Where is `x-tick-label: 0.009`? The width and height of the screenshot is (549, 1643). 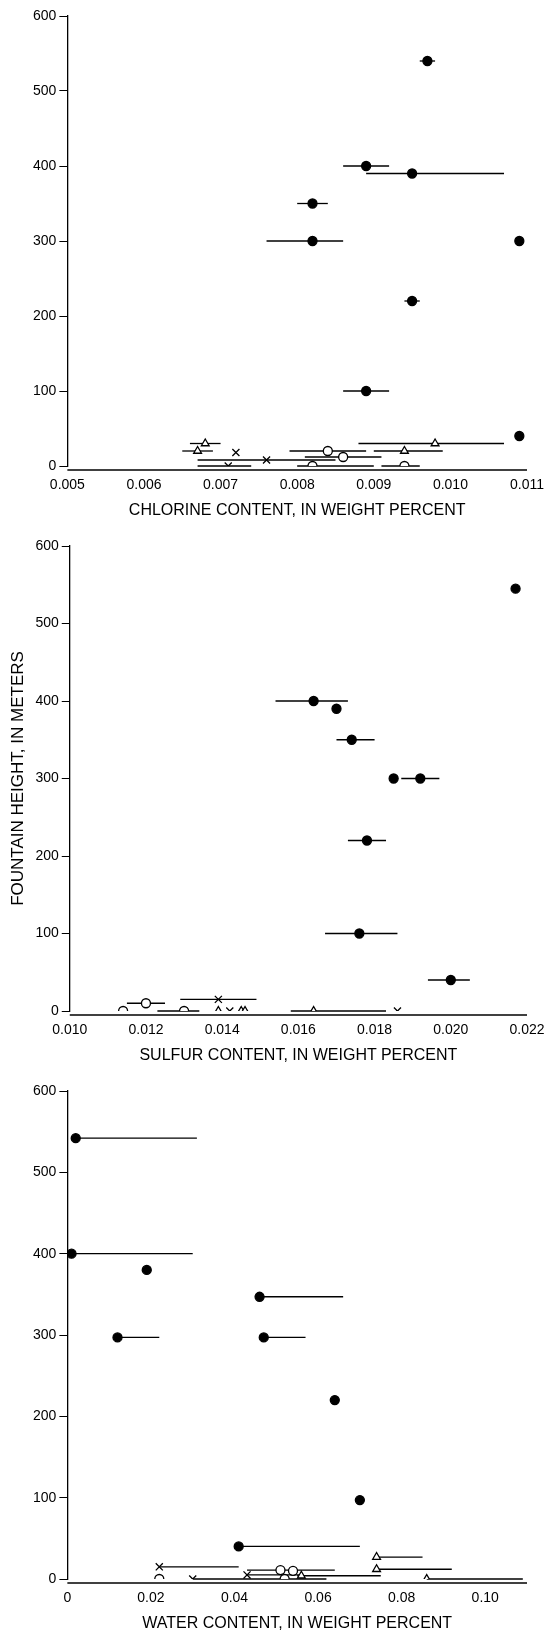 x-tick-label: 0.009 is located at coordinates (374, 484).